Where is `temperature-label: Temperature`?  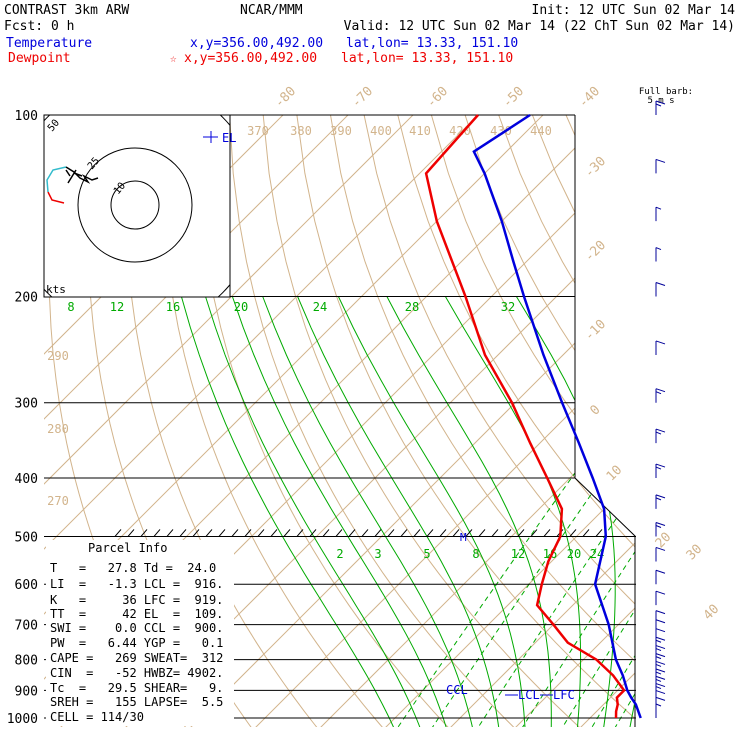
temperature-label: Temperature is located at coordinates (49, 43).